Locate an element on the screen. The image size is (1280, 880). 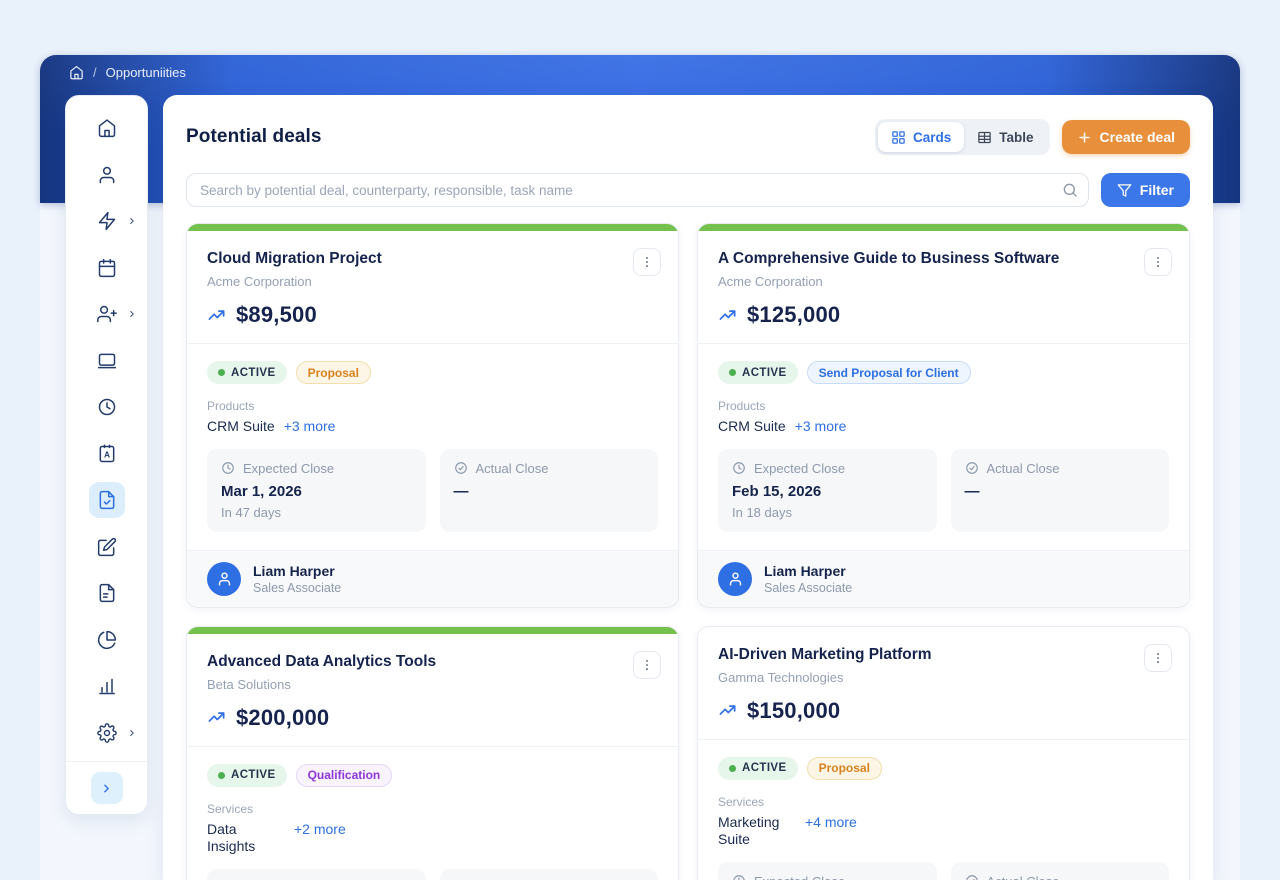
file-icon is located at coordinates (106, 593).